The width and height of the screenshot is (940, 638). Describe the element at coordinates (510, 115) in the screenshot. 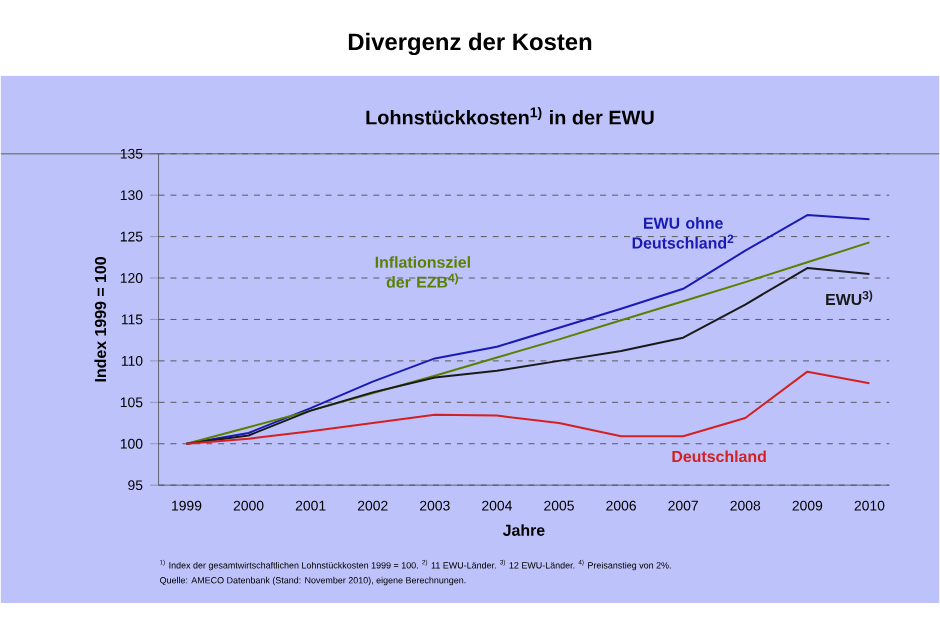

I see `chart-subtitle: Lohnstückkosten$^{1)}$ in der EWU` at that location.